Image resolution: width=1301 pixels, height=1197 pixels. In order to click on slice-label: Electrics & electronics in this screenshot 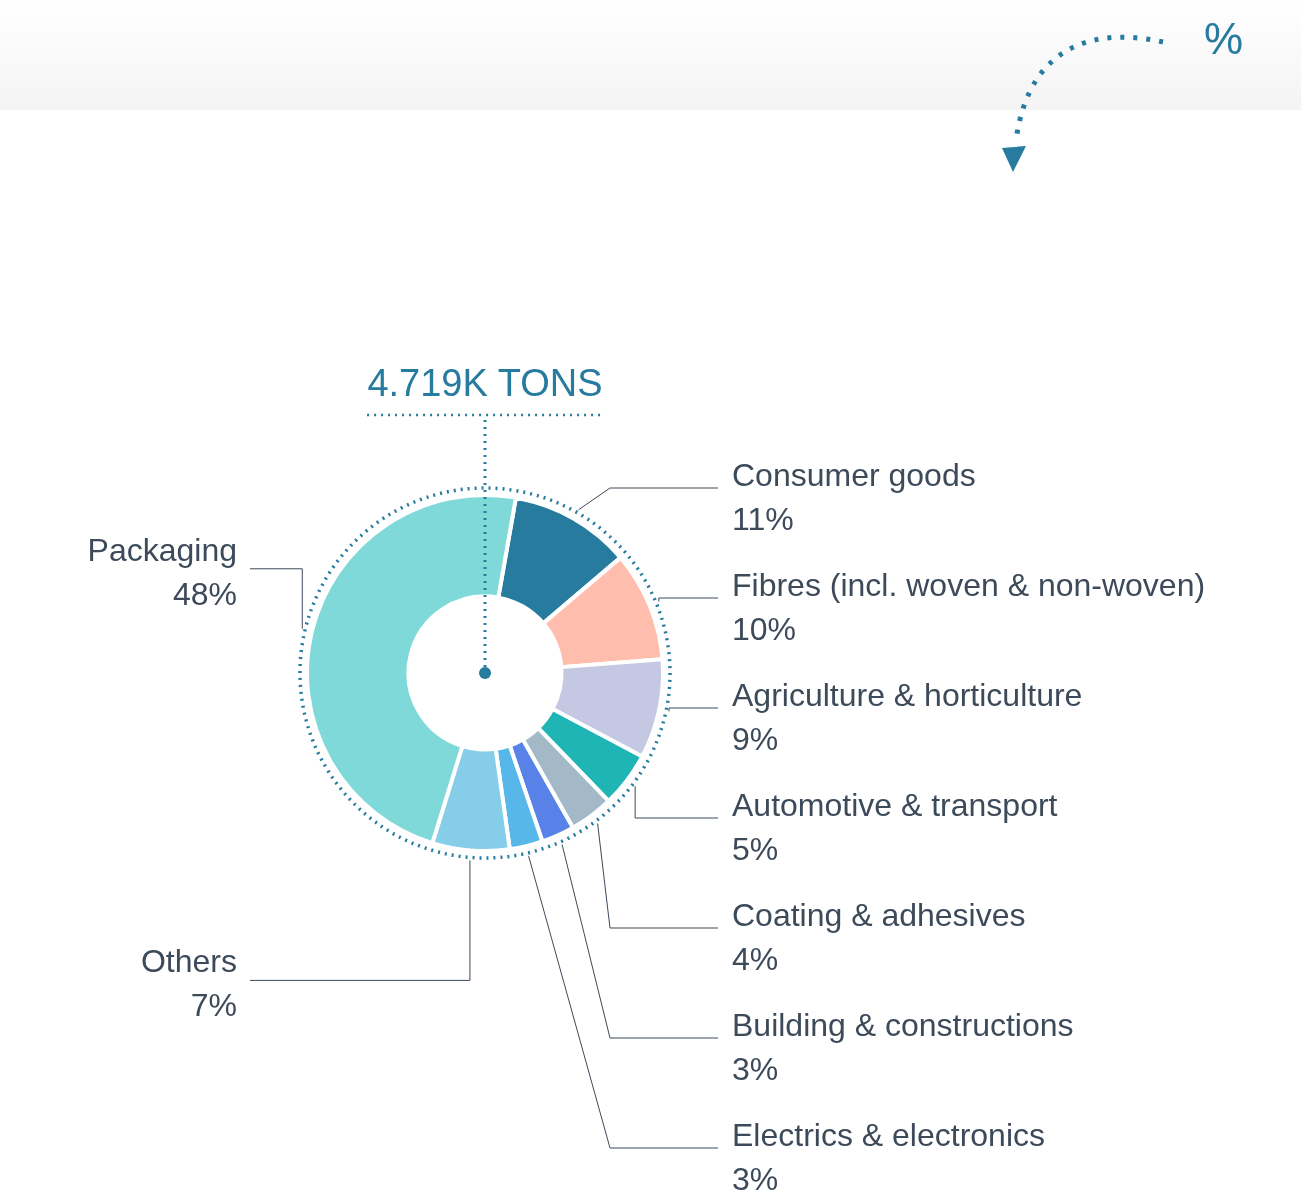, I will do `click(888, 1135)`.